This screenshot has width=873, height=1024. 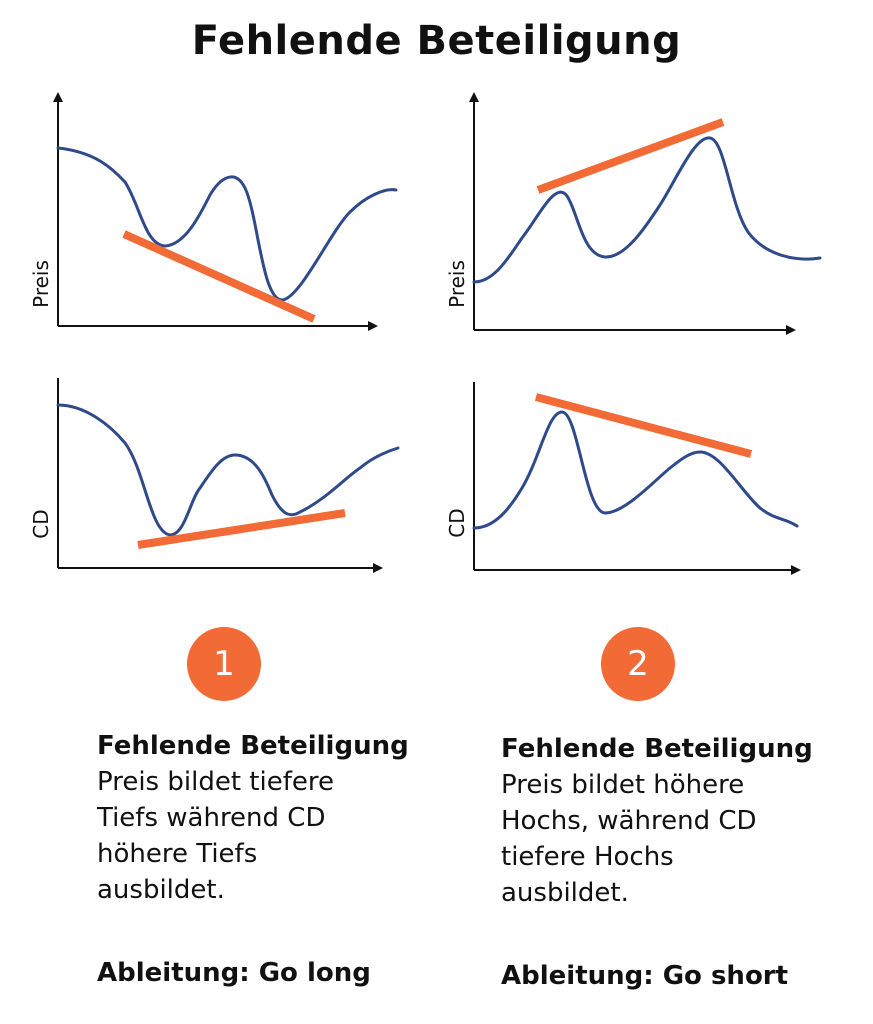 What do you see at coordinates (457, 522) in the screenshot?
I see `panel-2-cd-axis-label: CD` at bounding box center [457, 522].